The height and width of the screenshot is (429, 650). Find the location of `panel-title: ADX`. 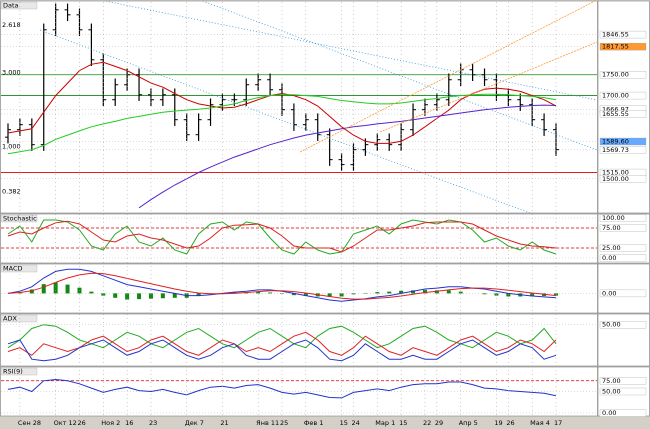

panel-title: ADX is located at coordinates (10, 319).